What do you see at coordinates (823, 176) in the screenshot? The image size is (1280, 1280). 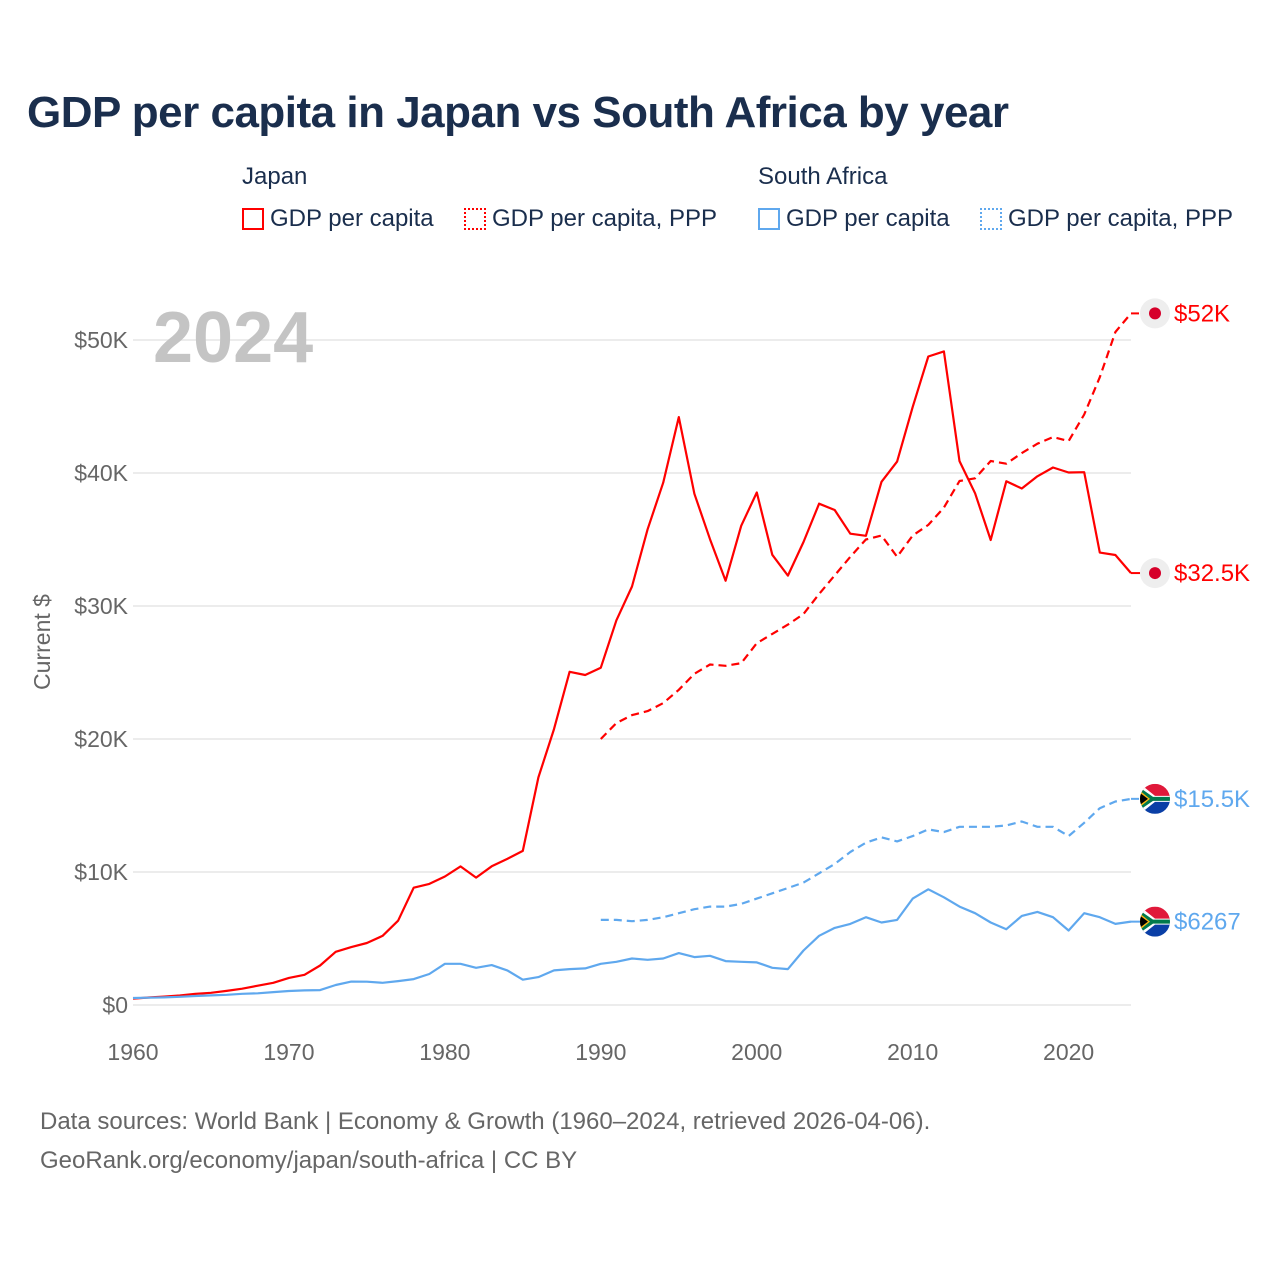 I see `legend-group-south-africa: South Africa` at bounding box center [823, 176].